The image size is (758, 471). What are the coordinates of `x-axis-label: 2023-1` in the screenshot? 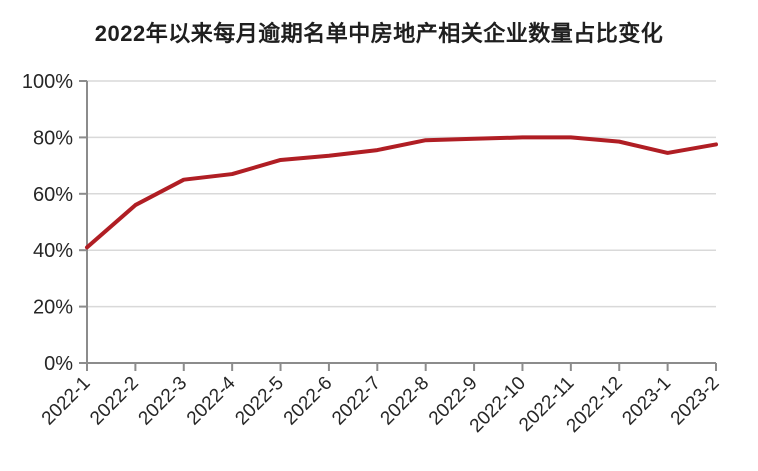 It's located at (646, 401).